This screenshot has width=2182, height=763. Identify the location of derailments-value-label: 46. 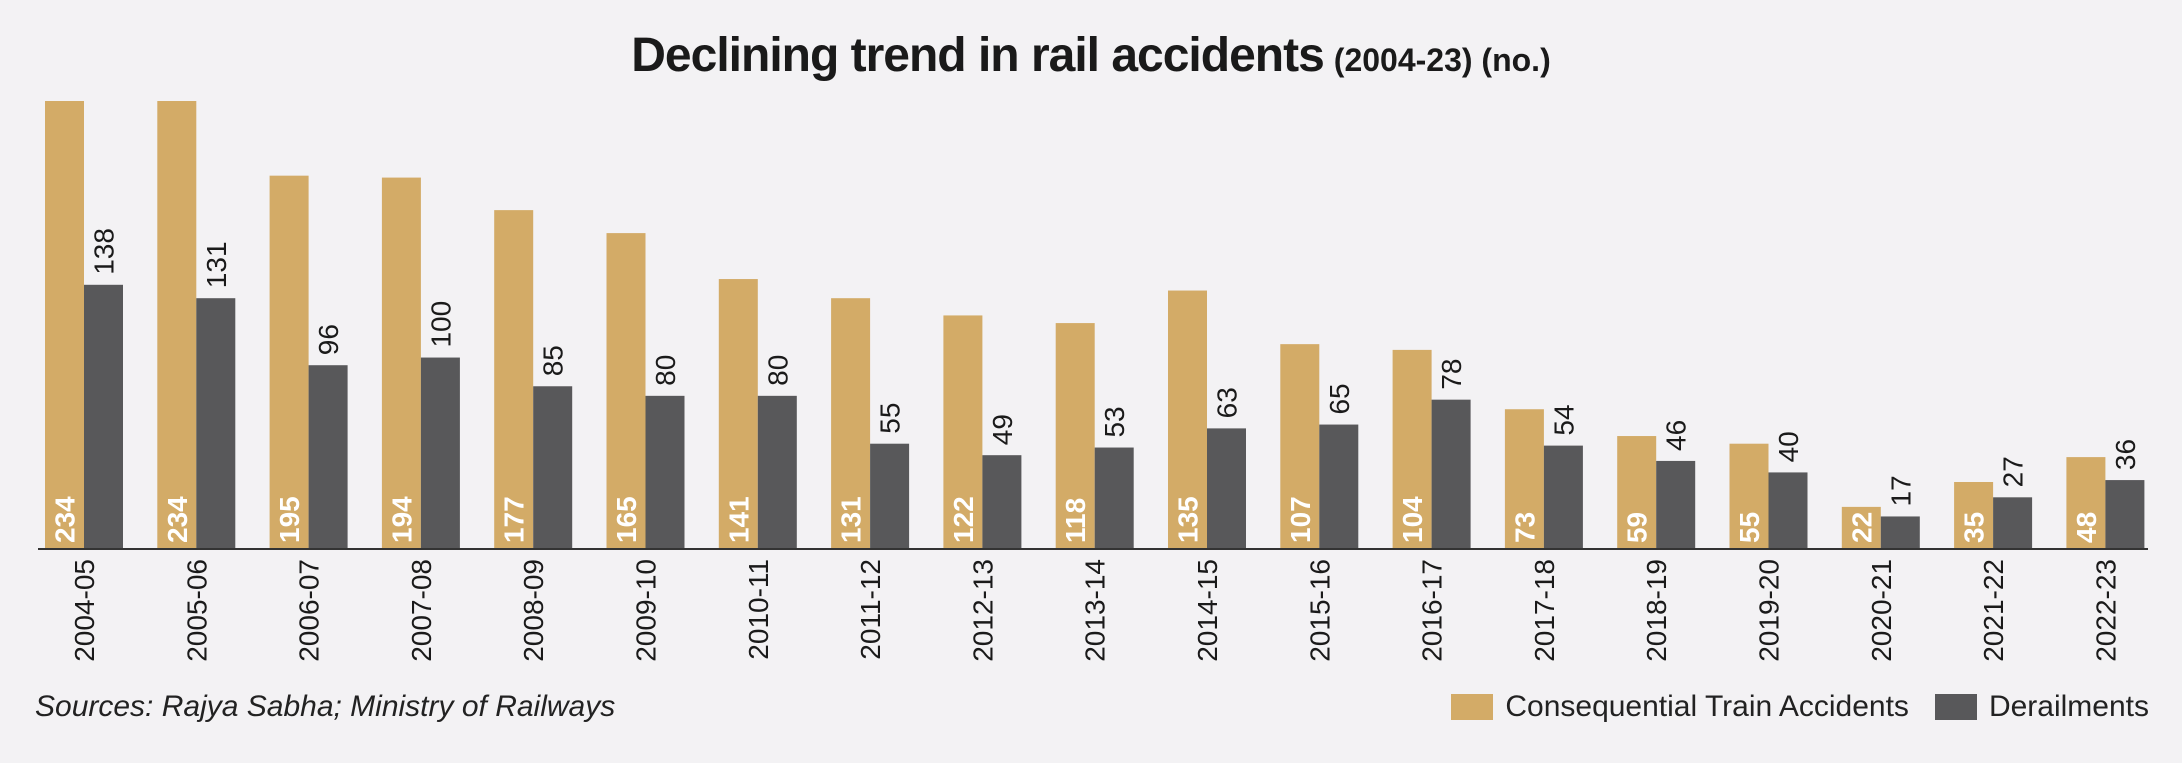
(1676, 435).